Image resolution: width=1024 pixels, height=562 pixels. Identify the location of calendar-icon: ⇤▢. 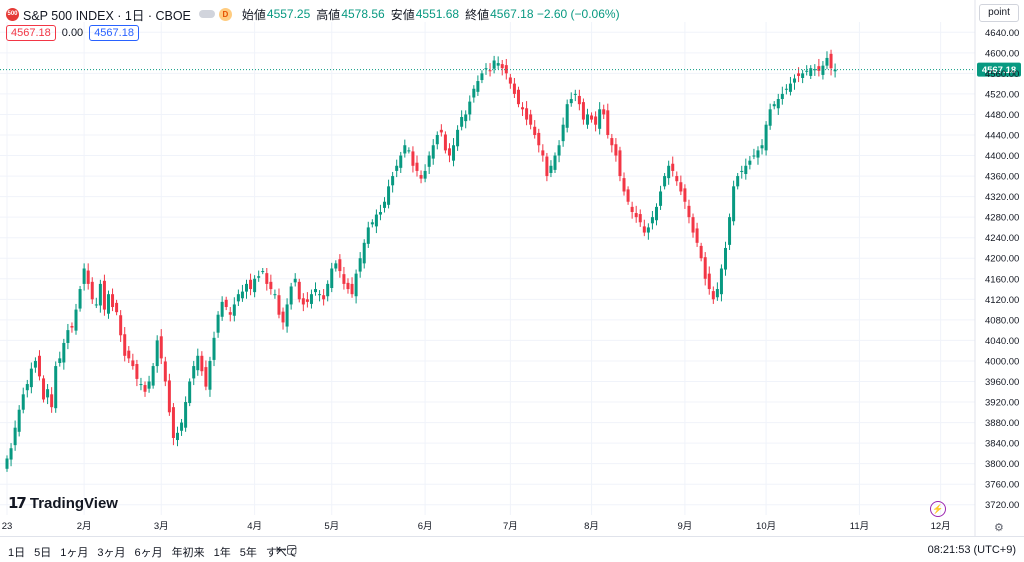
(287, 549).